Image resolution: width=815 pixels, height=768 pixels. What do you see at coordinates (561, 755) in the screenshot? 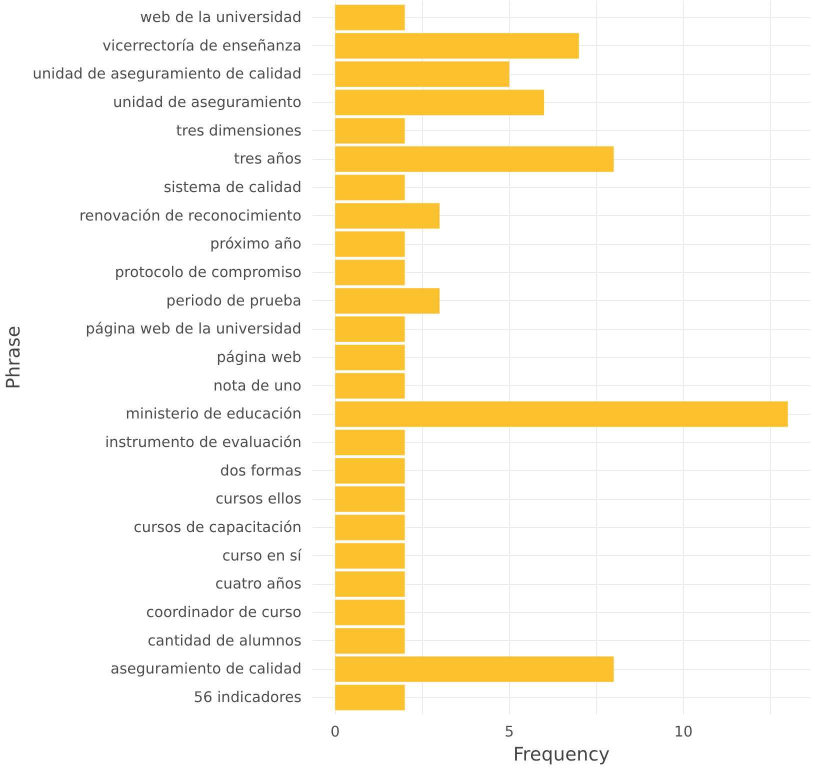
I see `x-axis-title: Frequency` at bounding box center [561, 755].